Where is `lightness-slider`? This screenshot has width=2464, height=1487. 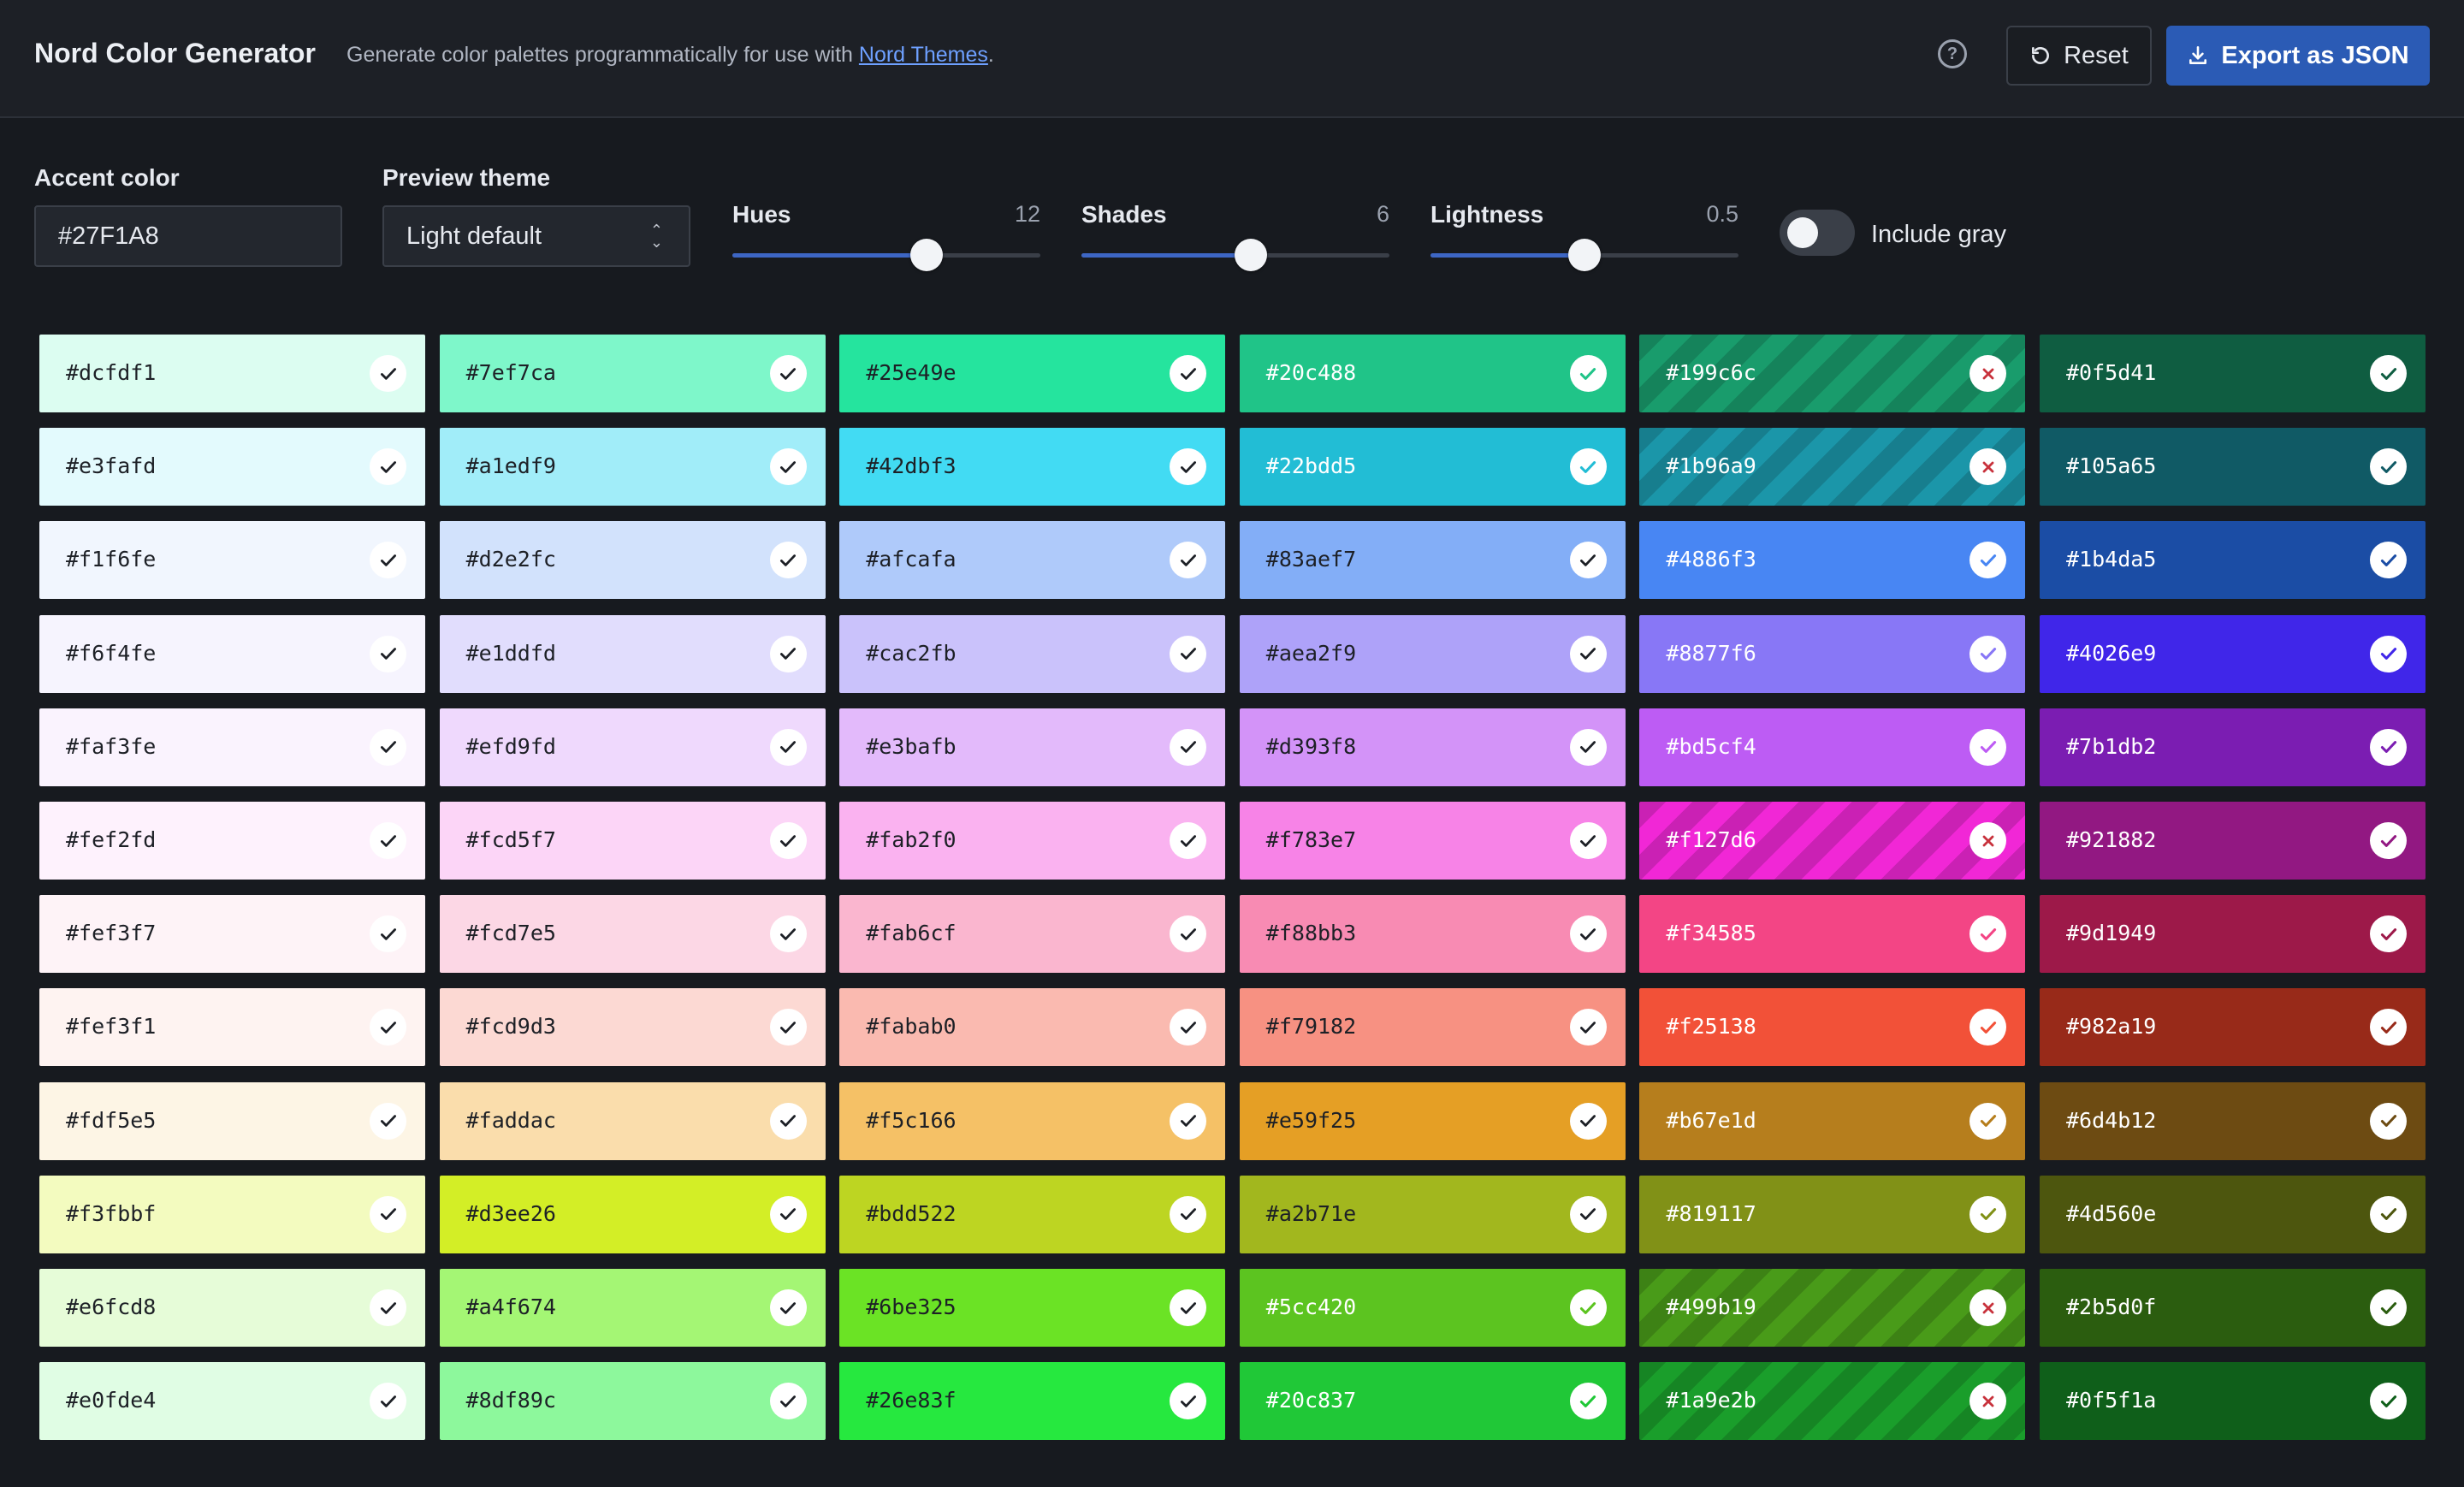
lightness-slider is located at coordinates (1584, 255).